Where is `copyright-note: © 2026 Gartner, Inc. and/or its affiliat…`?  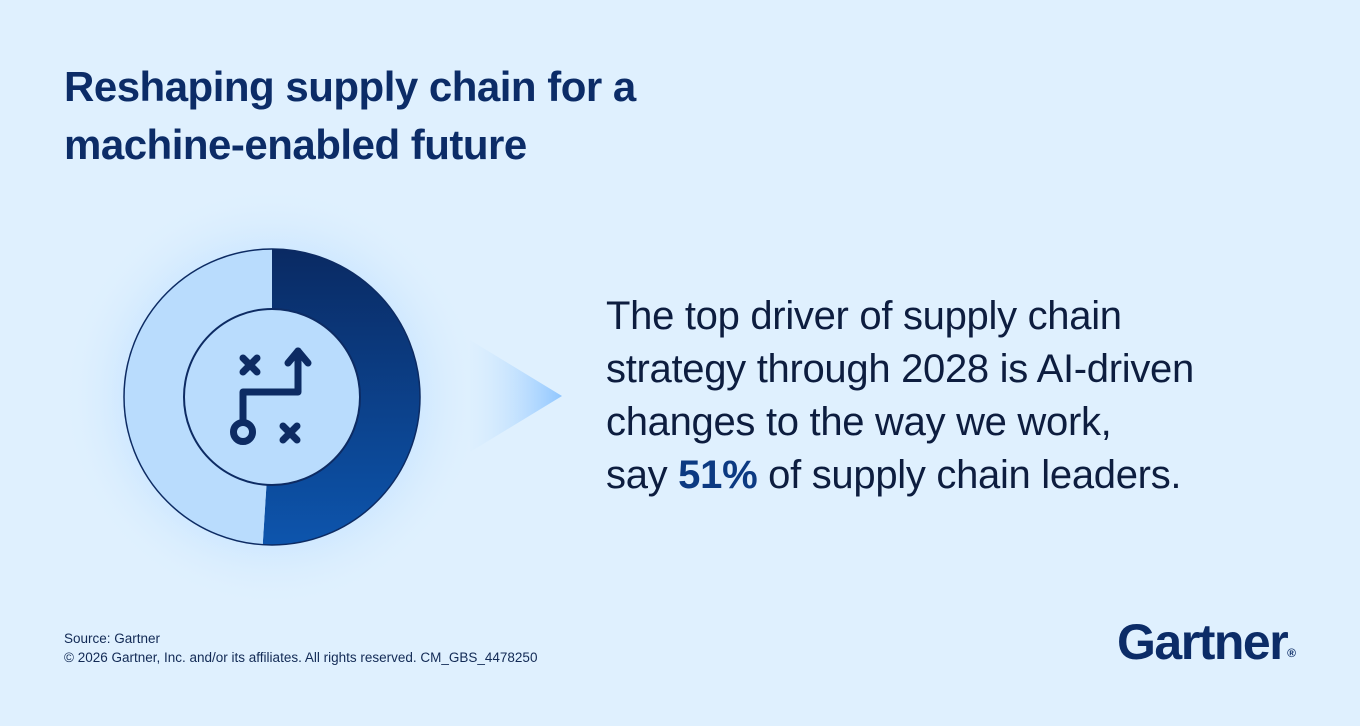
copyright-note: © 2026 Gartner, Inc. and/or its affiliat… is located at coordinates (301, 657).